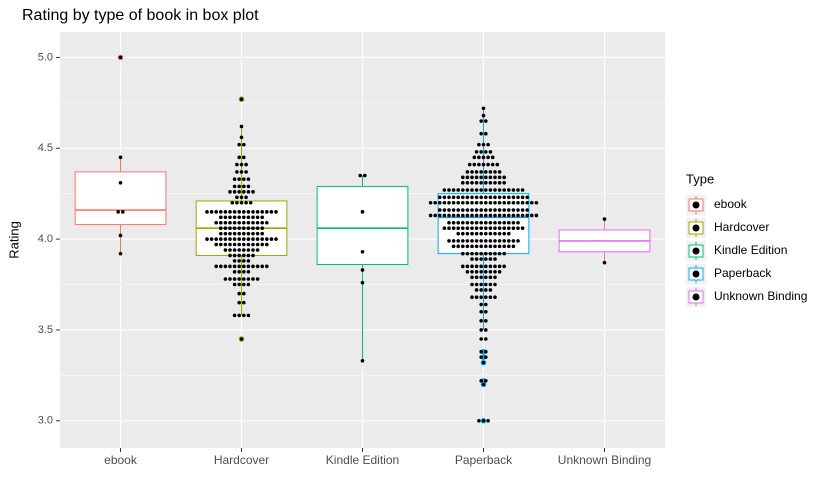 This screenshot has width=828, height=491. Describe the element at coordinates (696, 251) in the screenshot. I see `legend-key-dot` at that location.